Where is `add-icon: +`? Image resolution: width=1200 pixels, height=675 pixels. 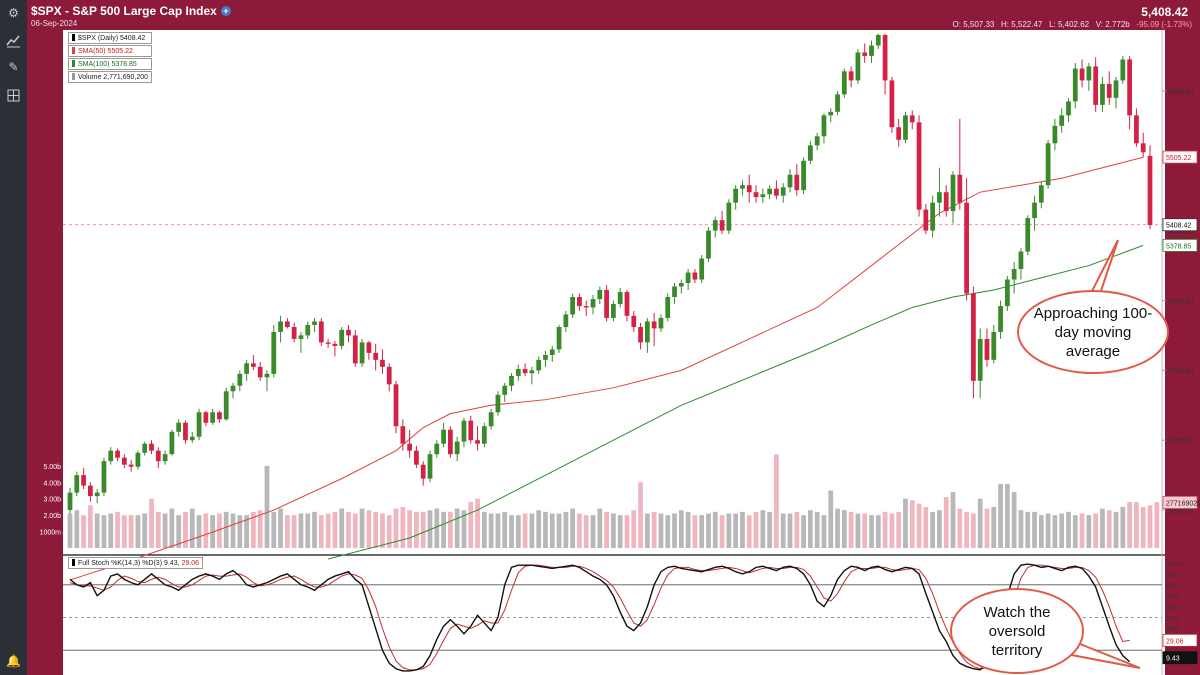
add-icon: + is located at coordinates (225, 11).